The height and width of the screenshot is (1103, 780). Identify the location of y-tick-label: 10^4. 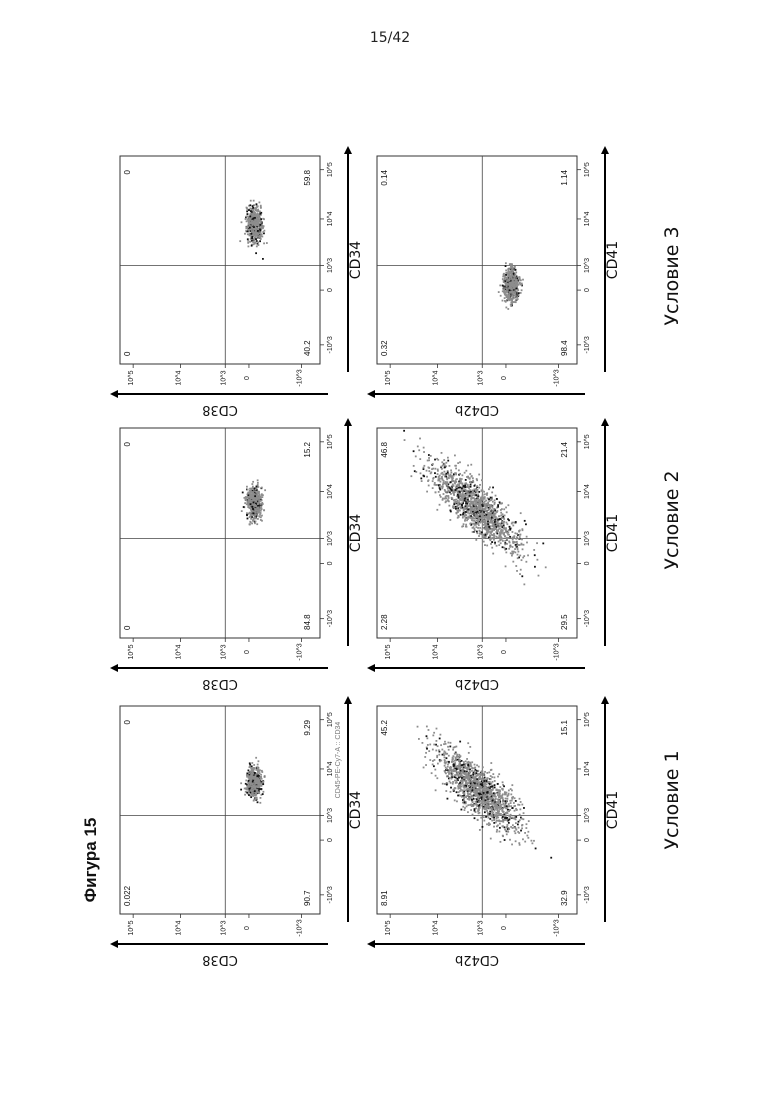
(179, 377).